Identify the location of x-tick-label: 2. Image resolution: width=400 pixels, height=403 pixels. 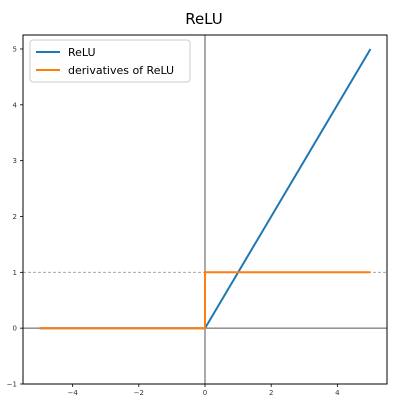
(271, 393).